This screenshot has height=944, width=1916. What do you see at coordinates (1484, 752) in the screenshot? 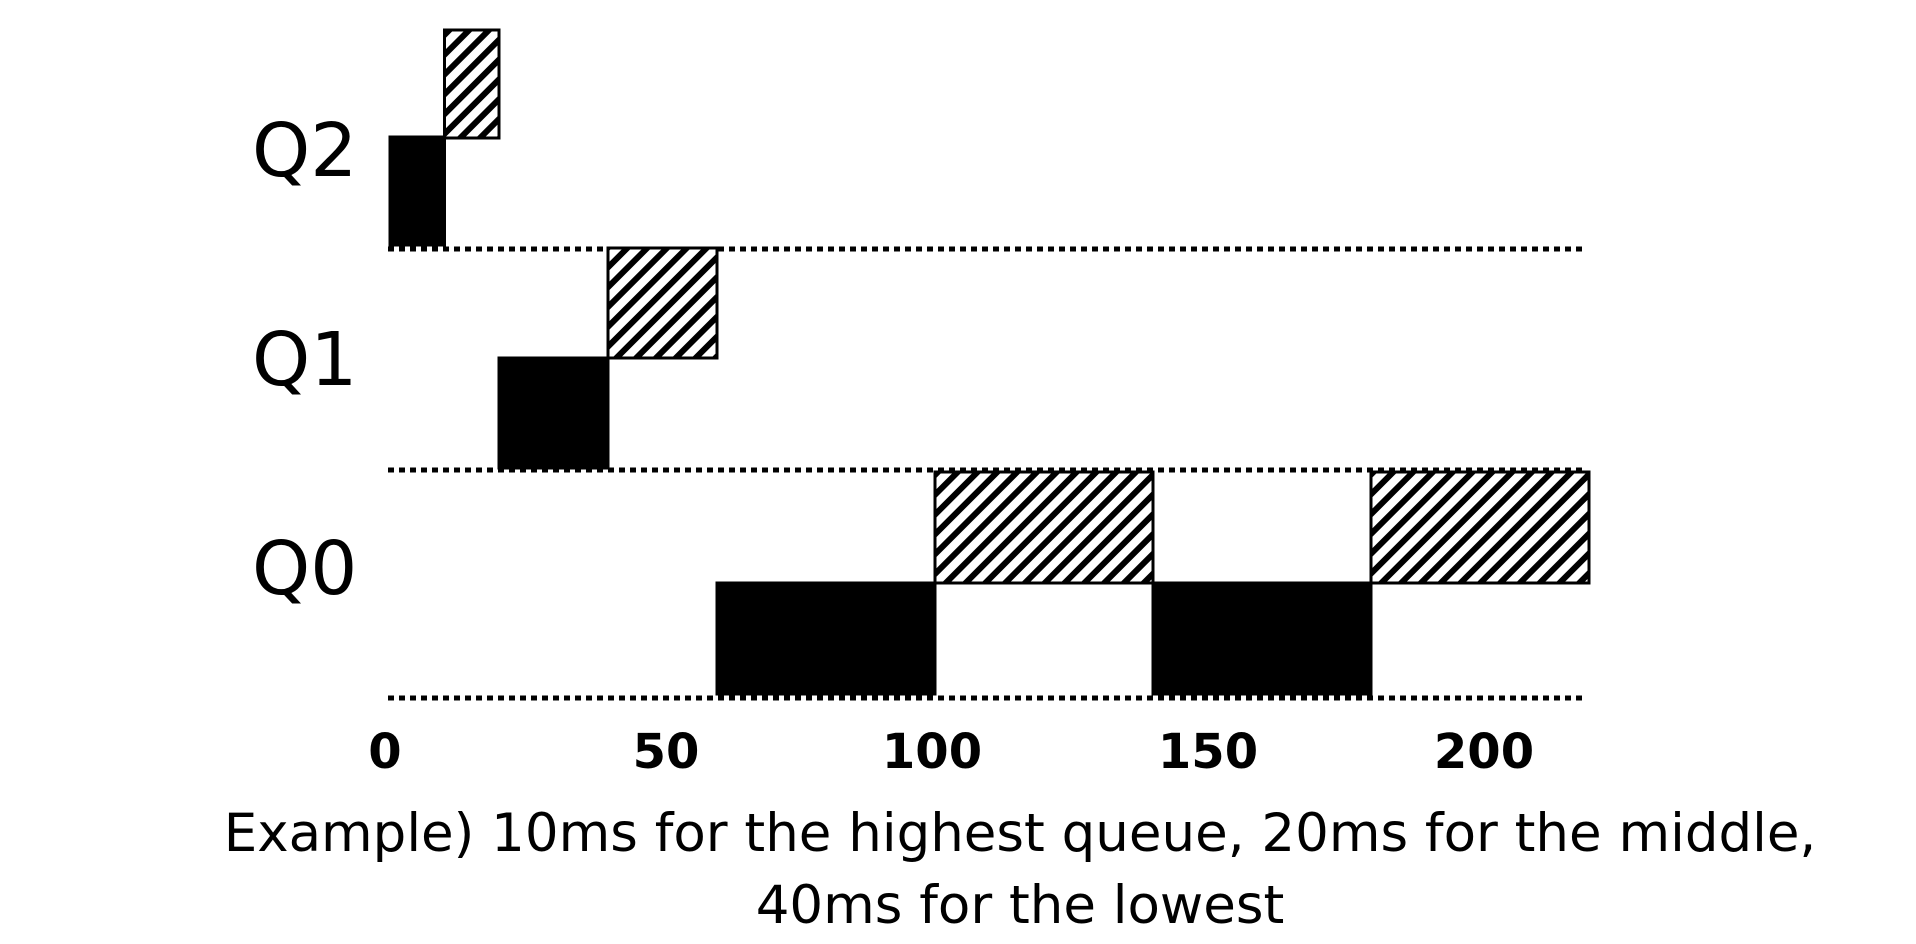
I see `tick-label-200: 200` at bounding box center [1484, 752].